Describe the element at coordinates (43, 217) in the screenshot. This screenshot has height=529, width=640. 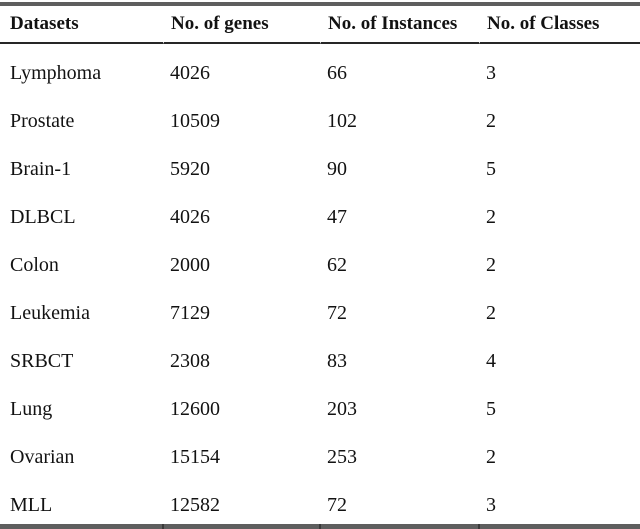
I see `dataset-name-cell: DLBCL` at that location.